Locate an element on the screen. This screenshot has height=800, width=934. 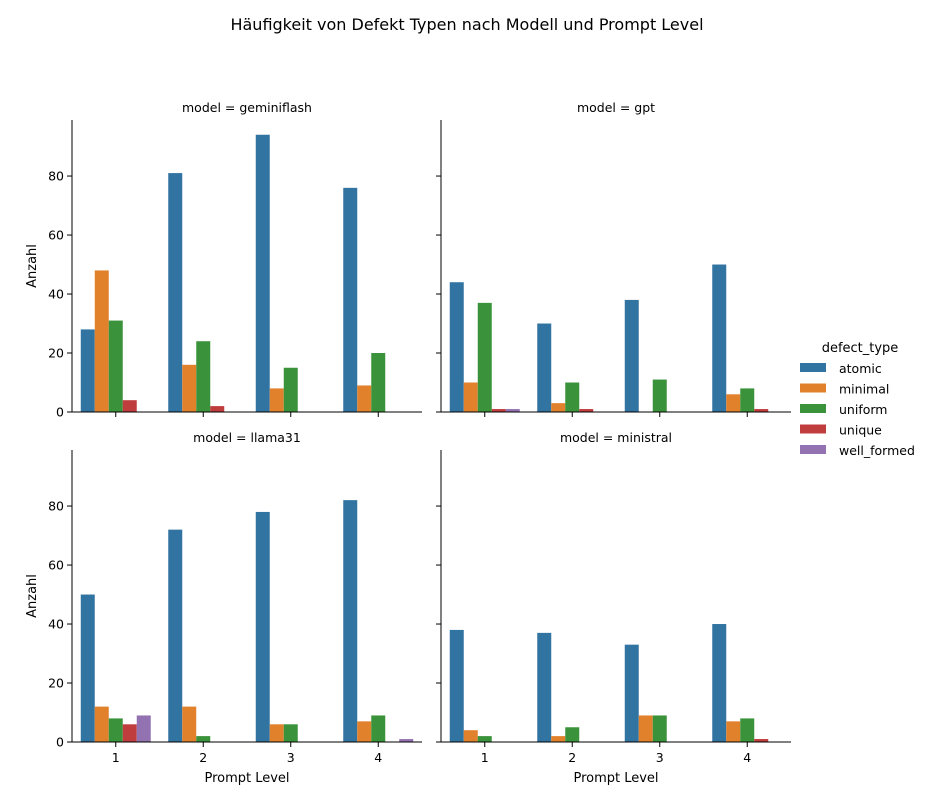
legend-swatch-unique is located at coordinates (813, 429).